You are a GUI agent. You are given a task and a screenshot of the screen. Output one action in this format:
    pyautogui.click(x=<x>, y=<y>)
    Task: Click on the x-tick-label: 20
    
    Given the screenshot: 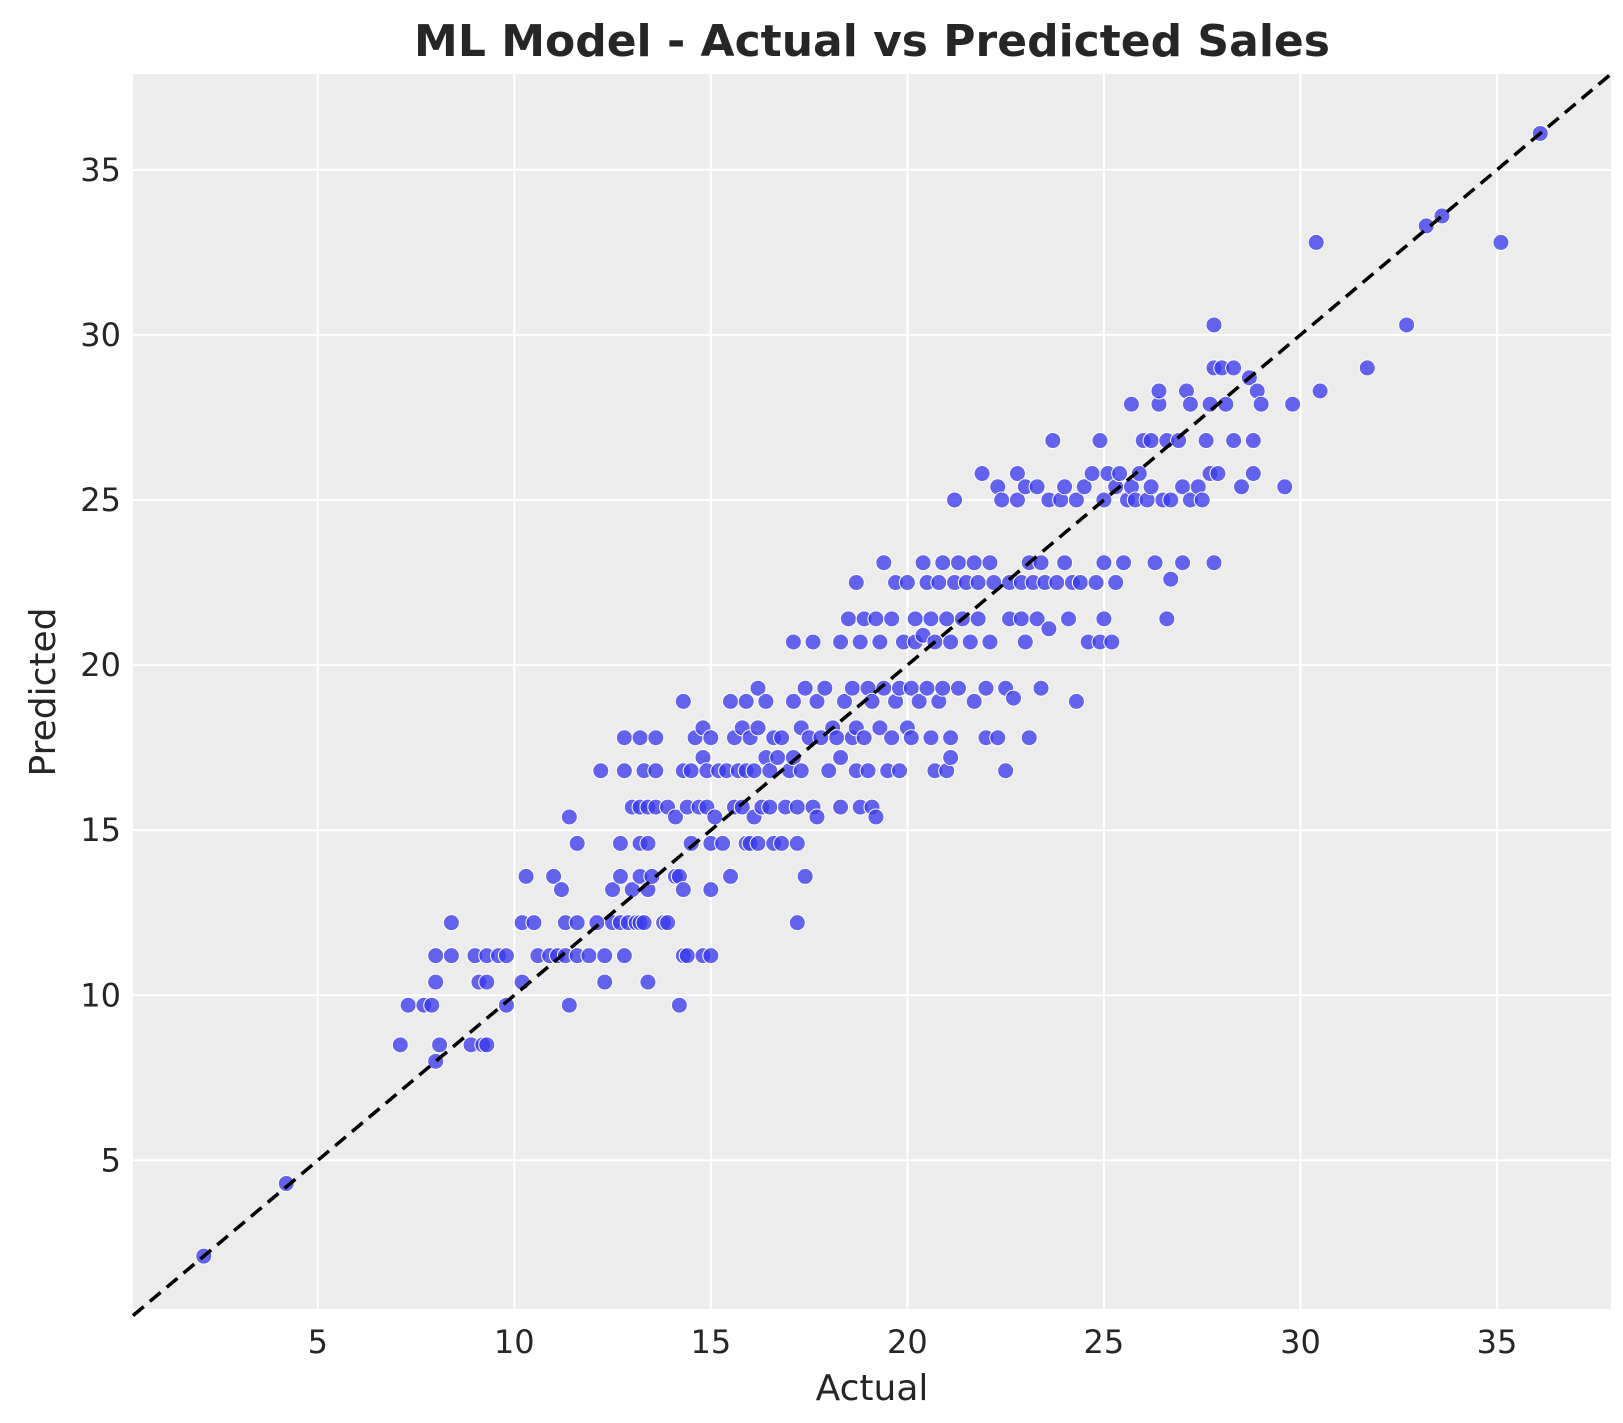 What is the action you would take?
    pyautogui.click(x=907, y=1342)
    